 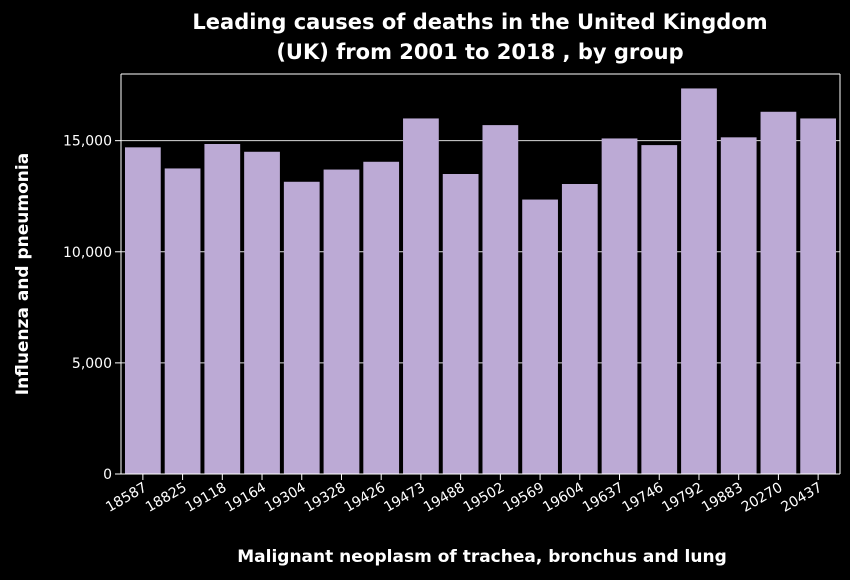 What do you see at coordinates (23, 274) in the screenshot?
I see `y-axis-label: Influenza and pneumonia` at bounding box center [23, 274].